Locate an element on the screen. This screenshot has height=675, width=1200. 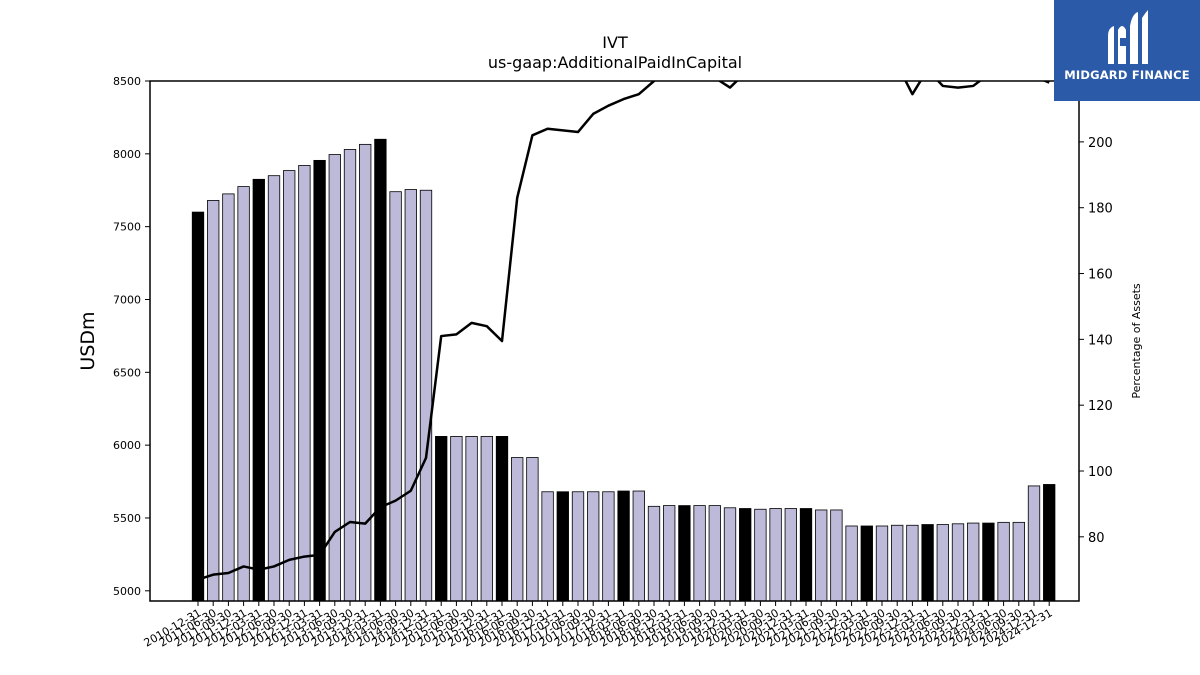
y-tick-label: 7500 is located at coordinates (127, 227).